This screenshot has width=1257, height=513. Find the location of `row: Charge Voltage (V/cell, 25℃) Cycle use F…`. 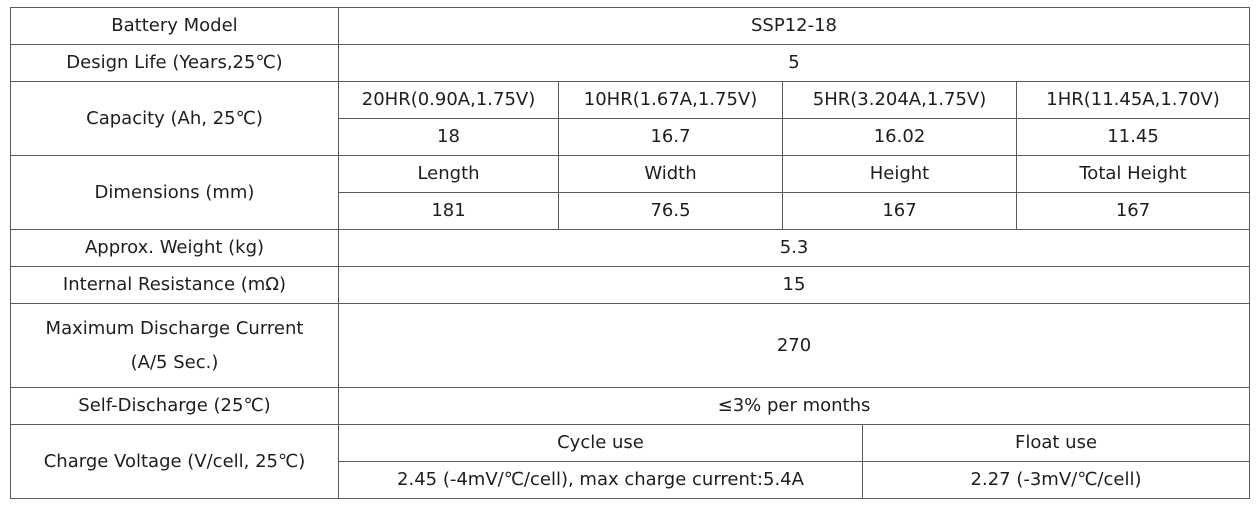

row: Charge Voltage (V/cell, 25℃) Cycle use F… is located at coordinates (630, 461).